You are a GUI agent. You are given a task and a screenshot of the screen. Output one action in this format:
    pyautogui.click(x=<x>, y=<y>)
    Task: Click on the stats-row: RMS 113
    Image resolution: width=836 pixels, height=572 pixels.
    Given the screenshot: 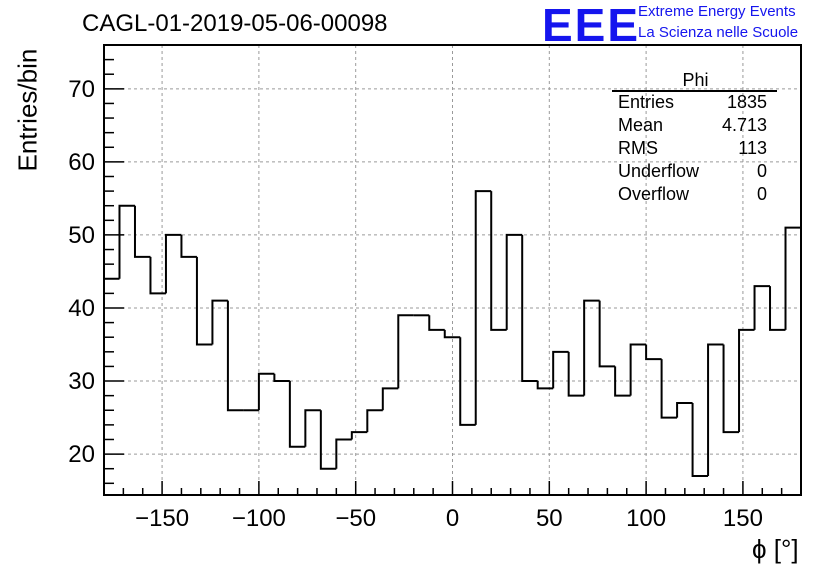 What is the action you would take?
    pyautogui.click(x=689, y=149)
    